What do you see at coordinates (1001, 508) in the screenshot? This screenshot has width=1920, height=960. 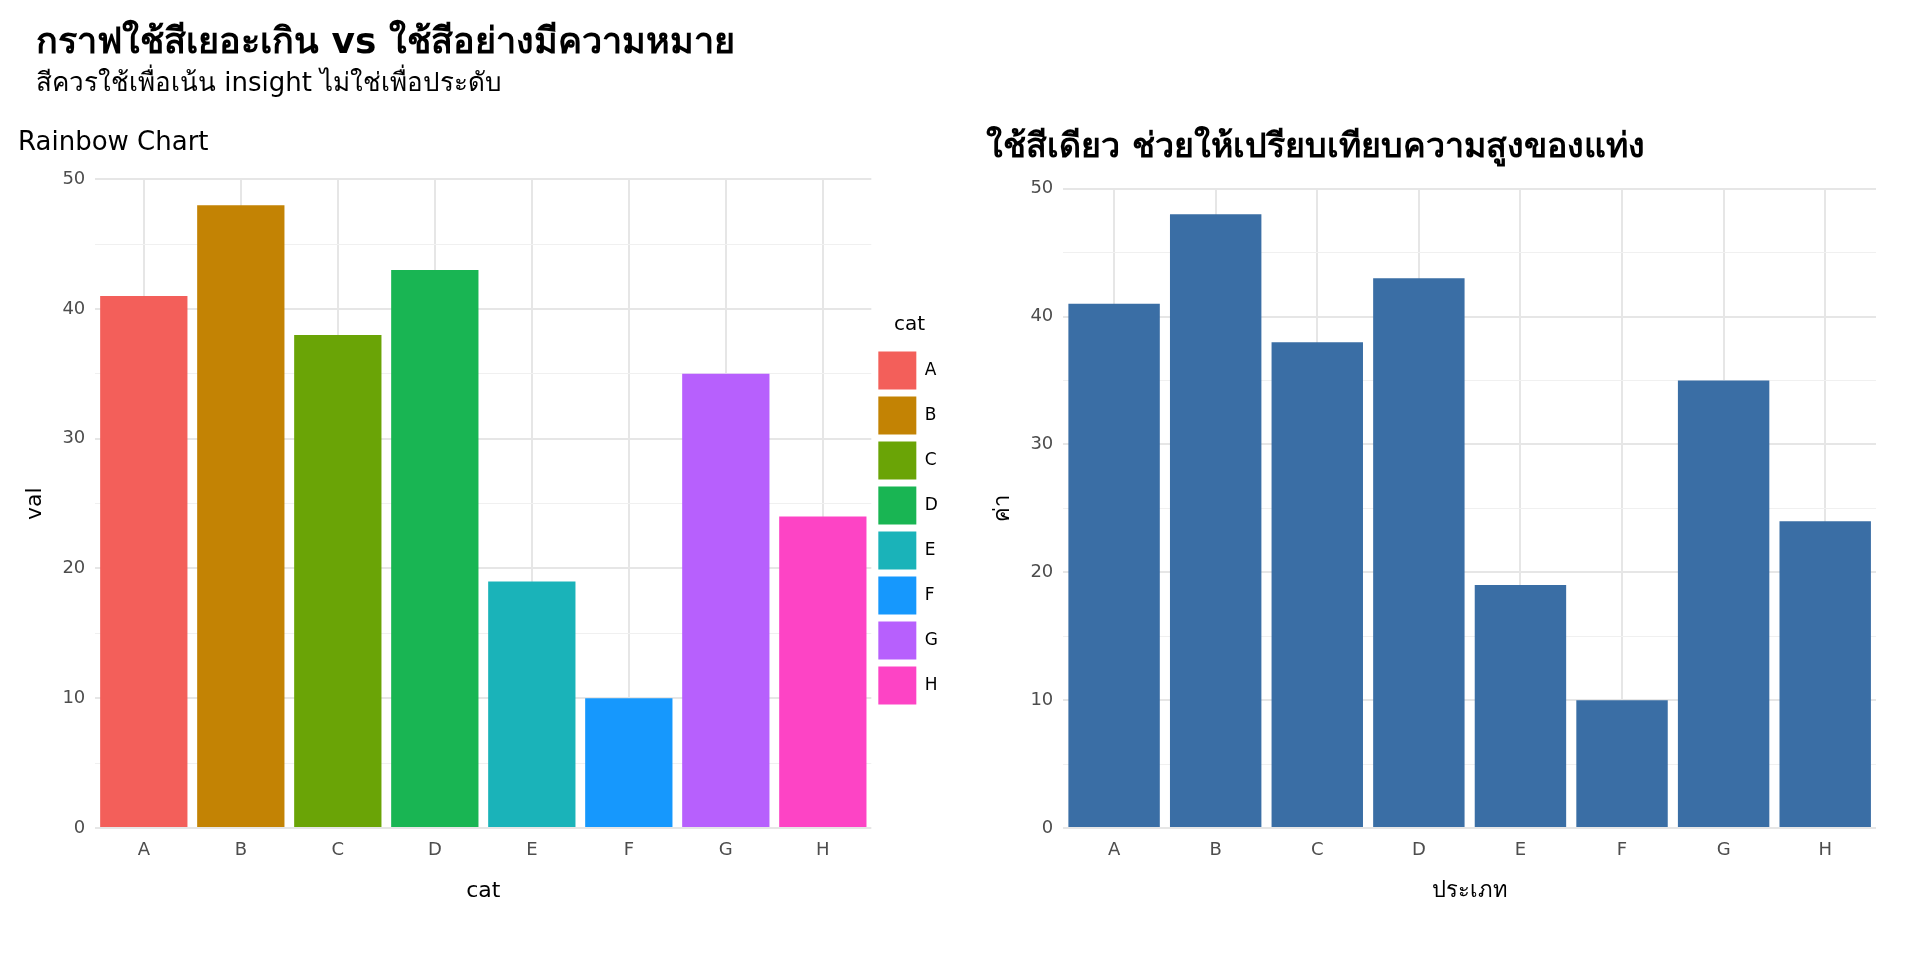 I see `y-axis-title: ค่า` at bounding box center [1001, 508].